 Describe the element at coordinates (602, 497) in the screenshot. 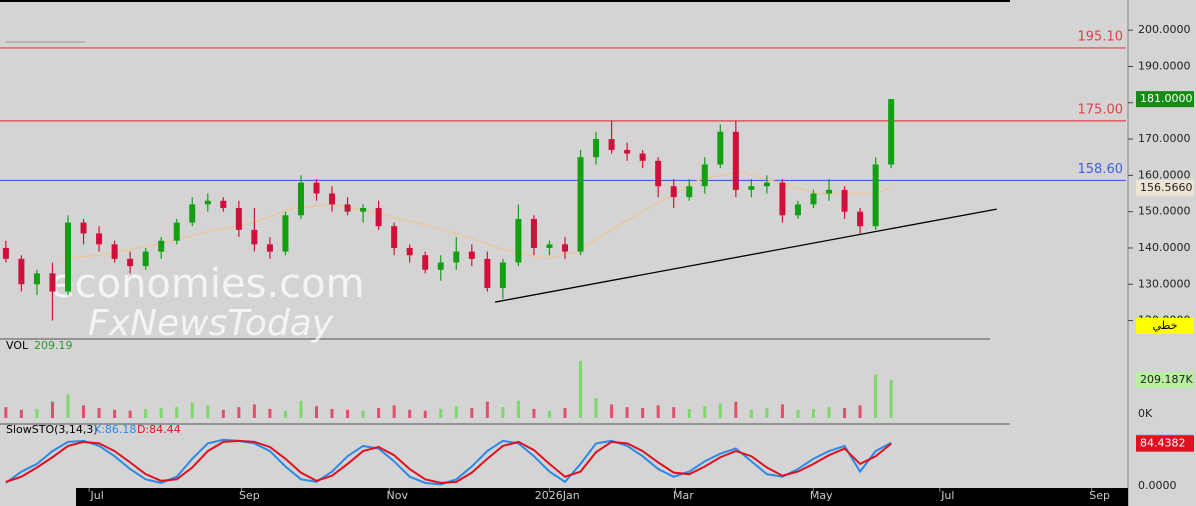

I see `time-axis-strip` at that location.